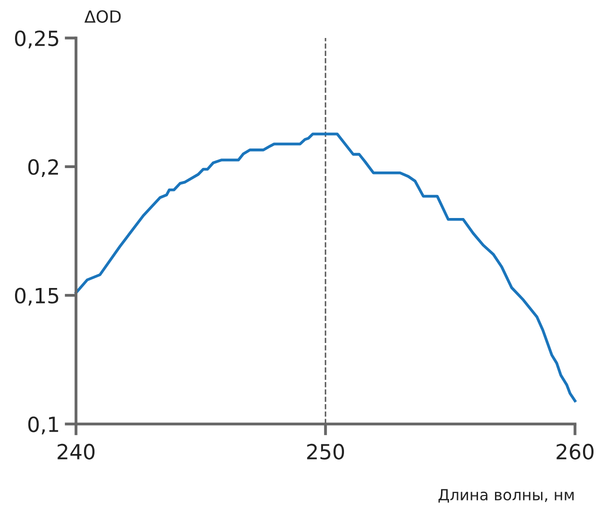 The height and width of the screenshot is (509, 601). Describe the element at coordinates (506, 496) in the screenshot. I see `x-axis-title: Длина волны, нм` at that location.